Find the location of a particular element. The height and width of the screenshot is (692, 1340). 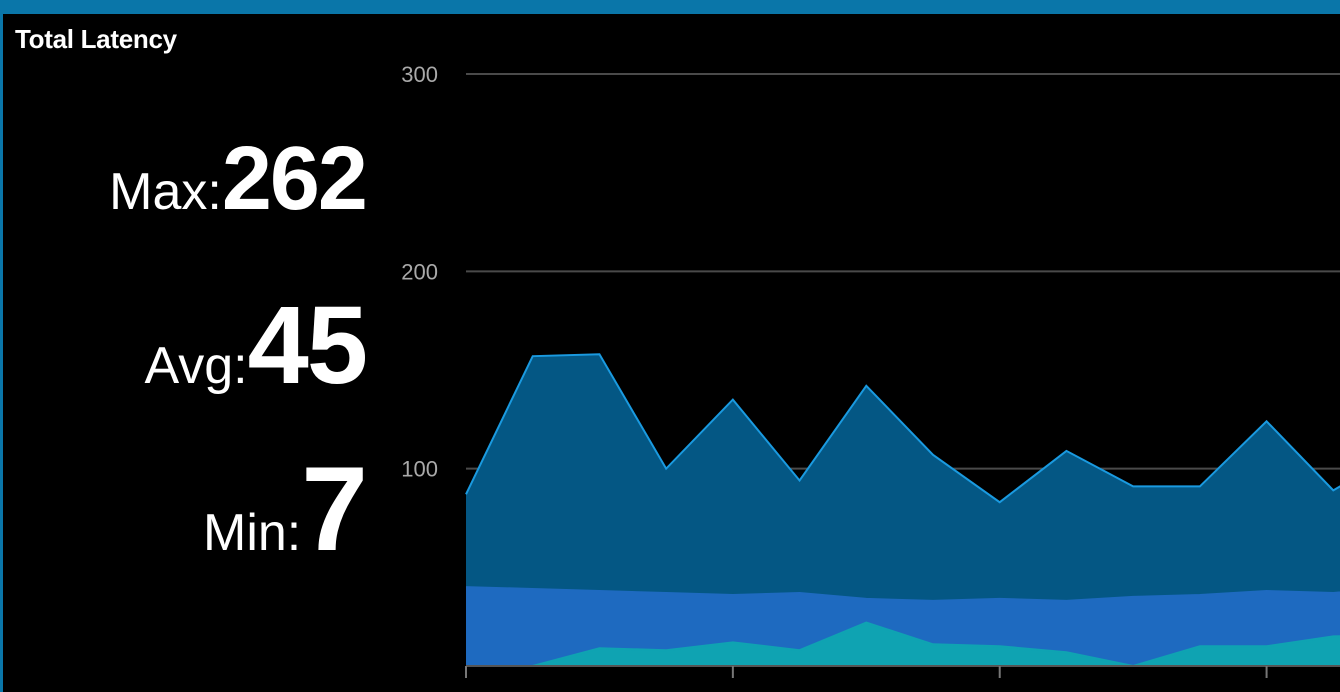

y-tick-label: 200 is located at coordinates (419, 271).